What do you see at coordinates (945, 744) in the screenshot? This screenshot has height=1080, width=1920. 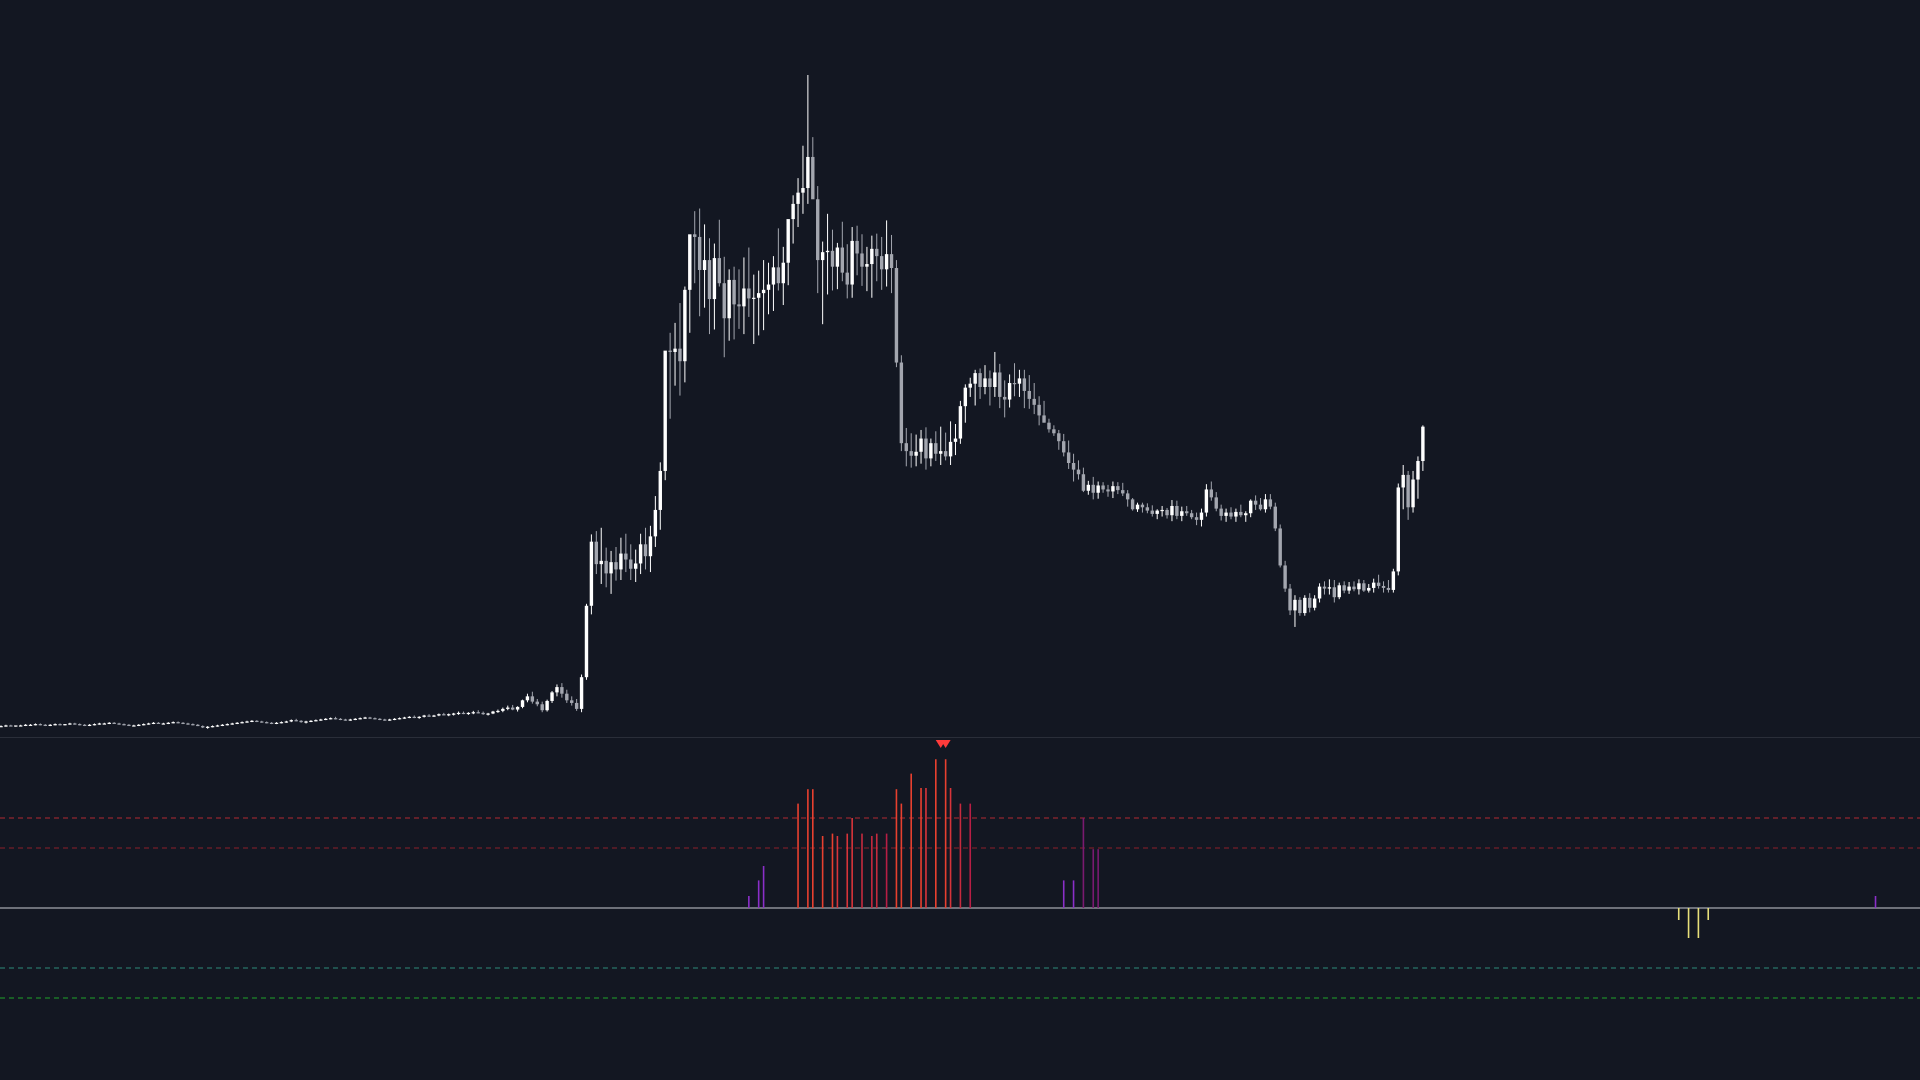 I see `signal-marker` at bounding box center [945, 744].